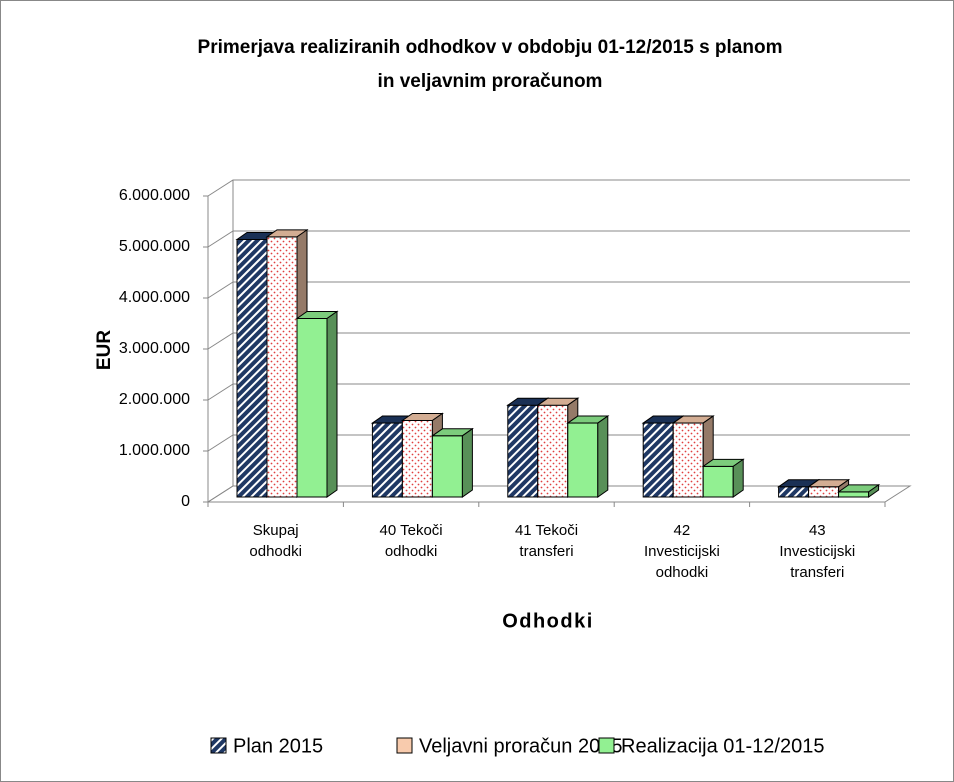 The image size is (954, 782). Describe the element at coordinates (722, 746) in the screenshot. I see `legend-label: Realizacija 01-12/2015` at that location.